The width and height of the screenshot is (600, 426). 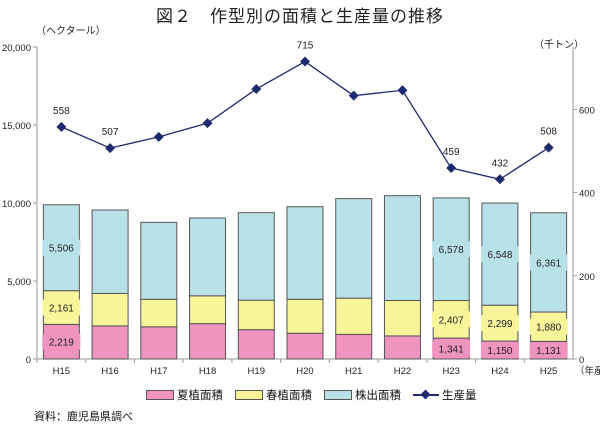 I want to click on data-label: 2,219, so click(x=61, y=343).